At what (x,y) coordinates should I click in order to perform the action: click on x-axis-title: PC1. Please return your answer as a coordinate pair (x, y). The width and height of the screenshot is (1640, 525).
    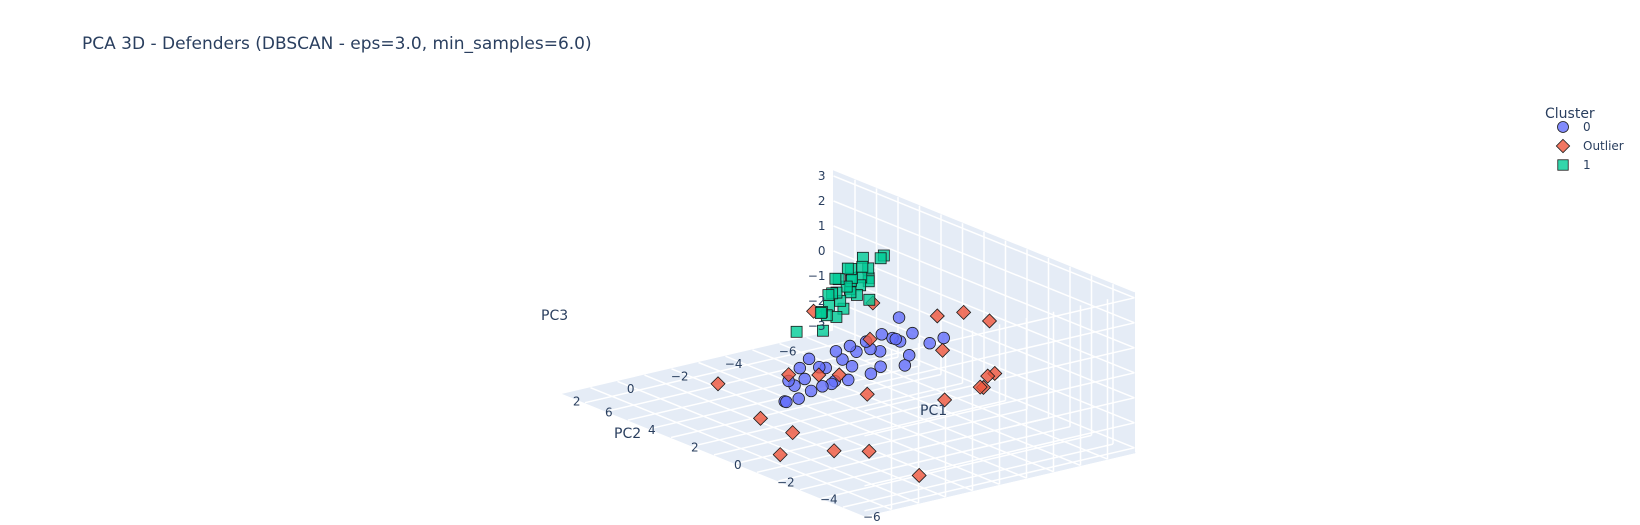
    Looking at the image, I should click on (933, 411).